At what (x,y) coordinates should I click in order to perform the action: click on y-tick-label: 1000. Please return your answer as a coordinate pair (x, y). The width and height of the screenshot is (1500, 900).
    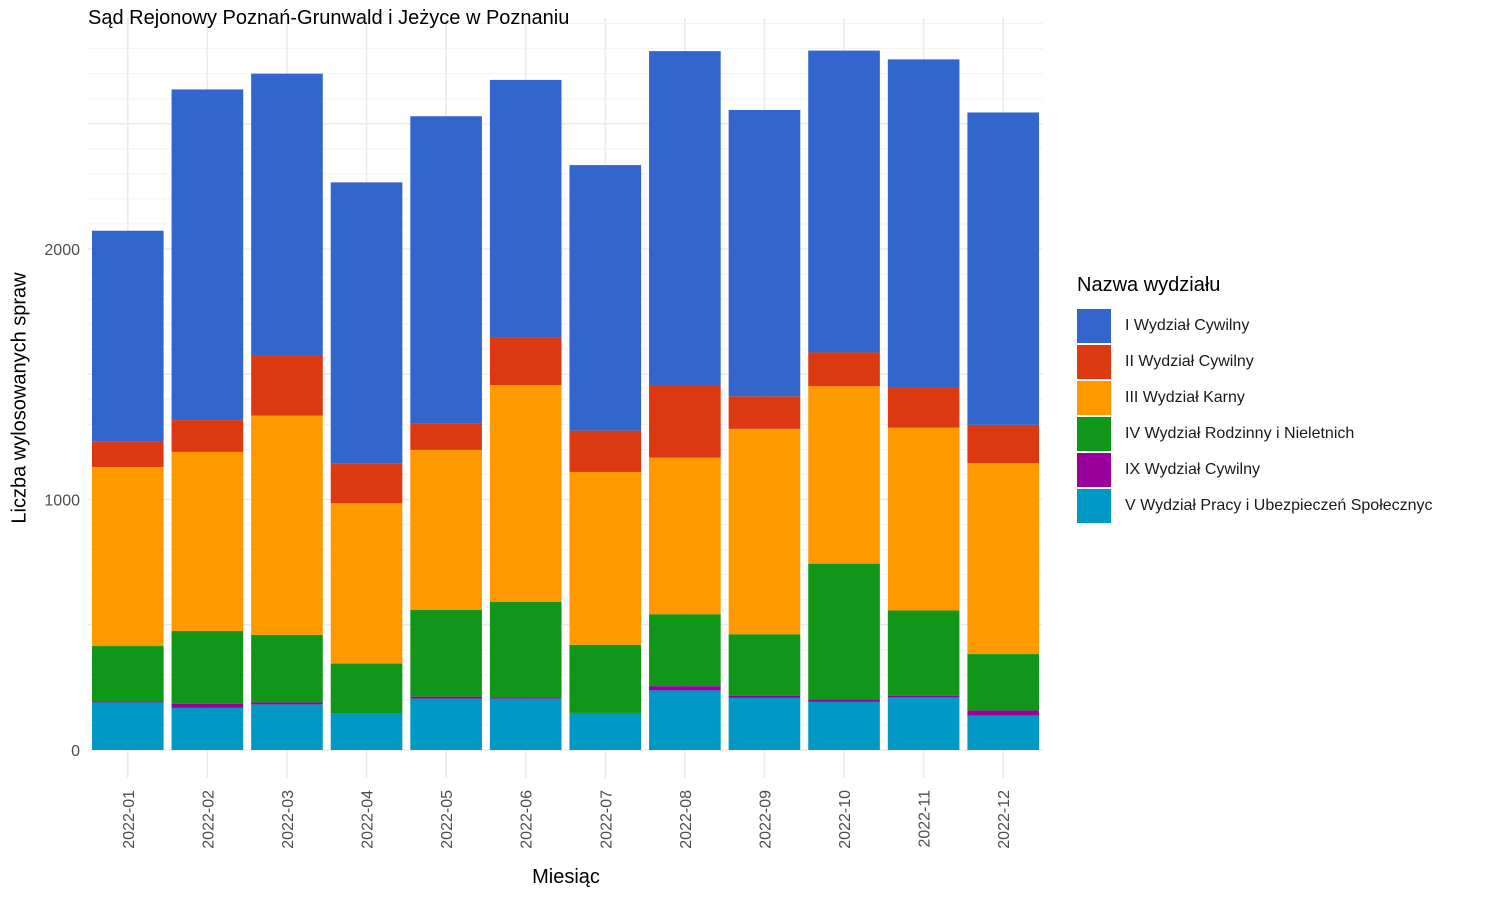
    Looking at the image, I should click on (62, 501).